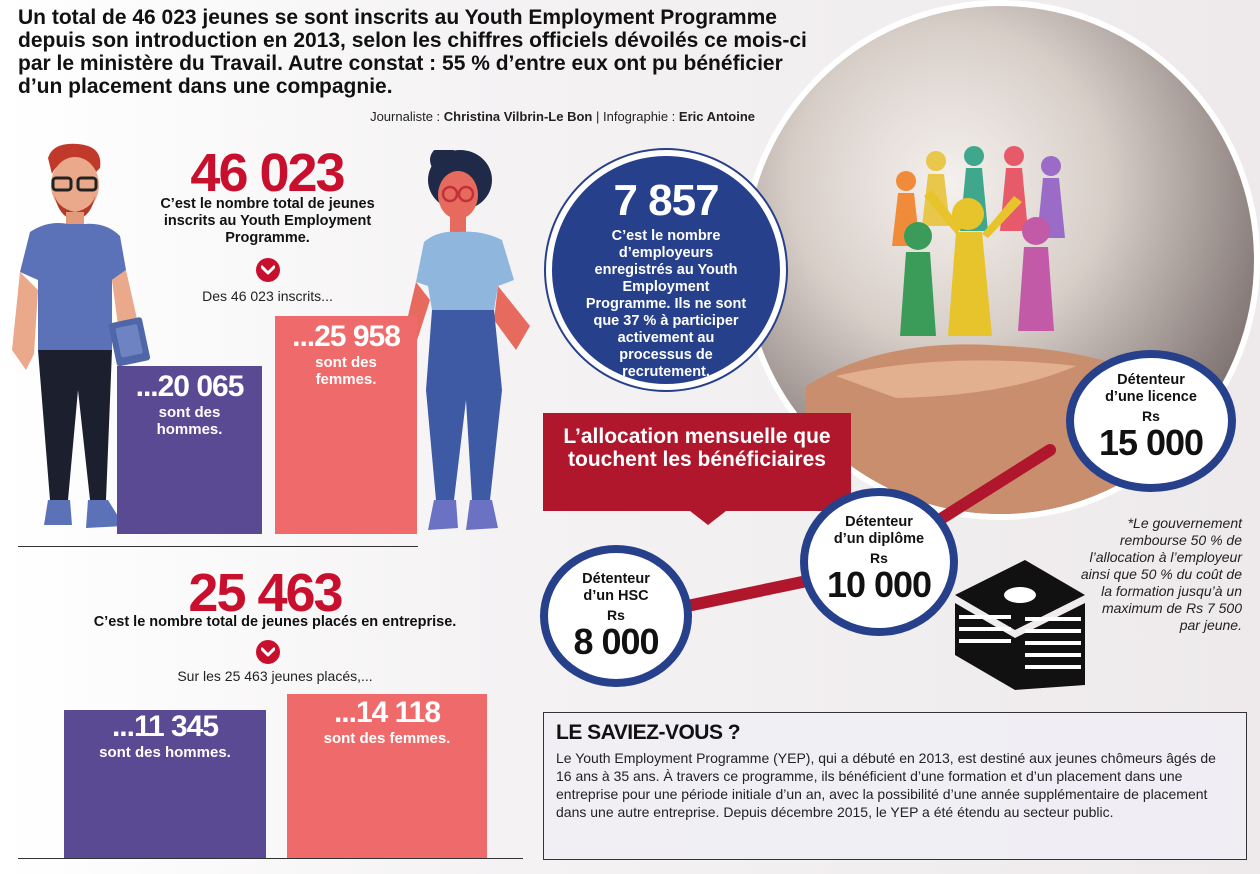  What do you see at coordinates (387, 738) in the screenshot?
I see `placed-women-label: sont des femmes.` at bounding box center [387, 738].